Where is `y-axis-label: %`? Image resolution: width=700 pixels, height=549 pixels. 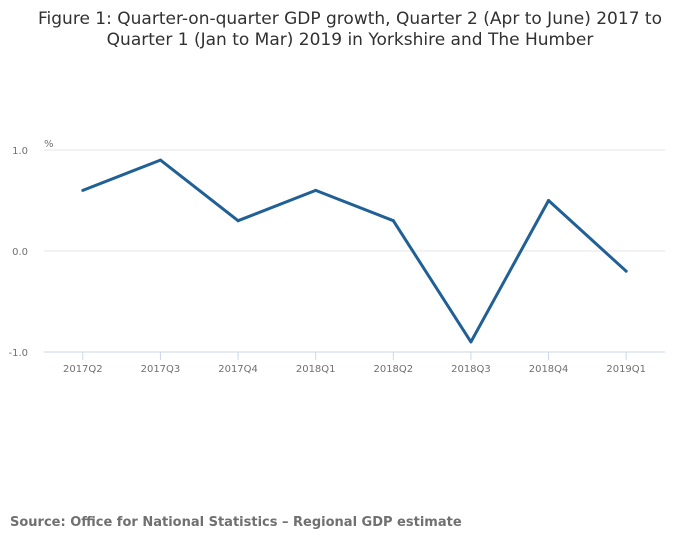 y-axis-label: % is located at coordinates (49, 144).